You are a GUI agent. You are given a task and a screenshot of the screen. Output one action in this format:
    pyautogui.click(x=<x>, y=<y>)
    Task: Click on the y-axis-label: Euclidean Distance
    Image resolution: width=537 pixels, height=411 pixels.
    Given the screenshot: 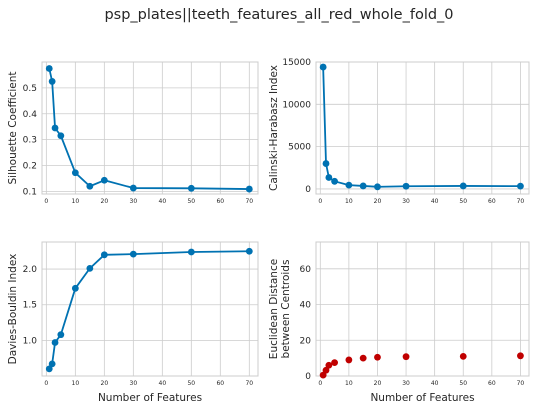 What is the action you would take?
    pyautogui.click(x=274, y=309)
    